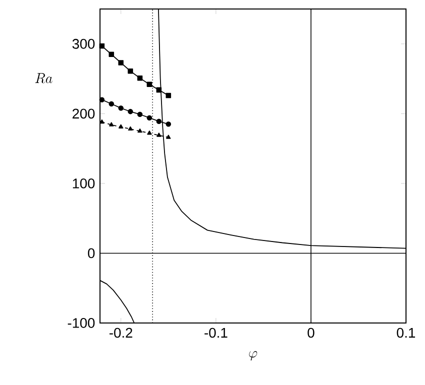 The image size is (425, 385). What do you see at coordinates (91, 253) in the screenshot?
I see `y-tick-label: 0` at bounding box center [91, 253].